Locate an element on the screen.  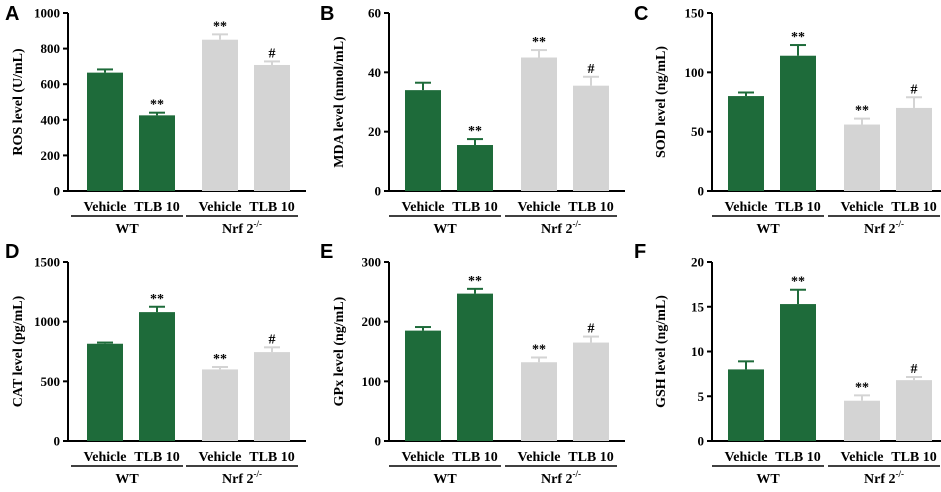
y-tick-label: 5 is located at coordinates (701, 396).